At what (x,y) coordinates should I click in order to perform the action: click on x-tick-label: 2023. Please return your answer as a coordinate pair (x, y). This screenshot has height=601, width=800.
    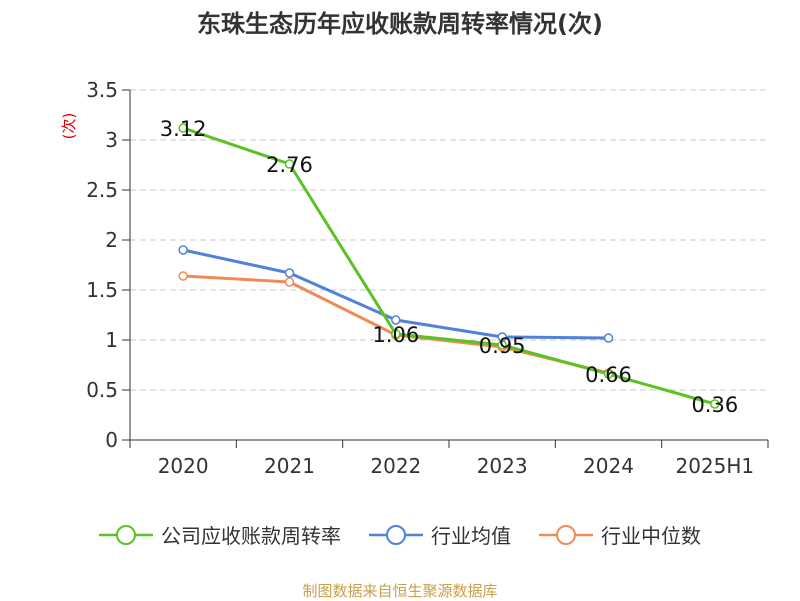
    Looking at the image, I should click on (502, 466).